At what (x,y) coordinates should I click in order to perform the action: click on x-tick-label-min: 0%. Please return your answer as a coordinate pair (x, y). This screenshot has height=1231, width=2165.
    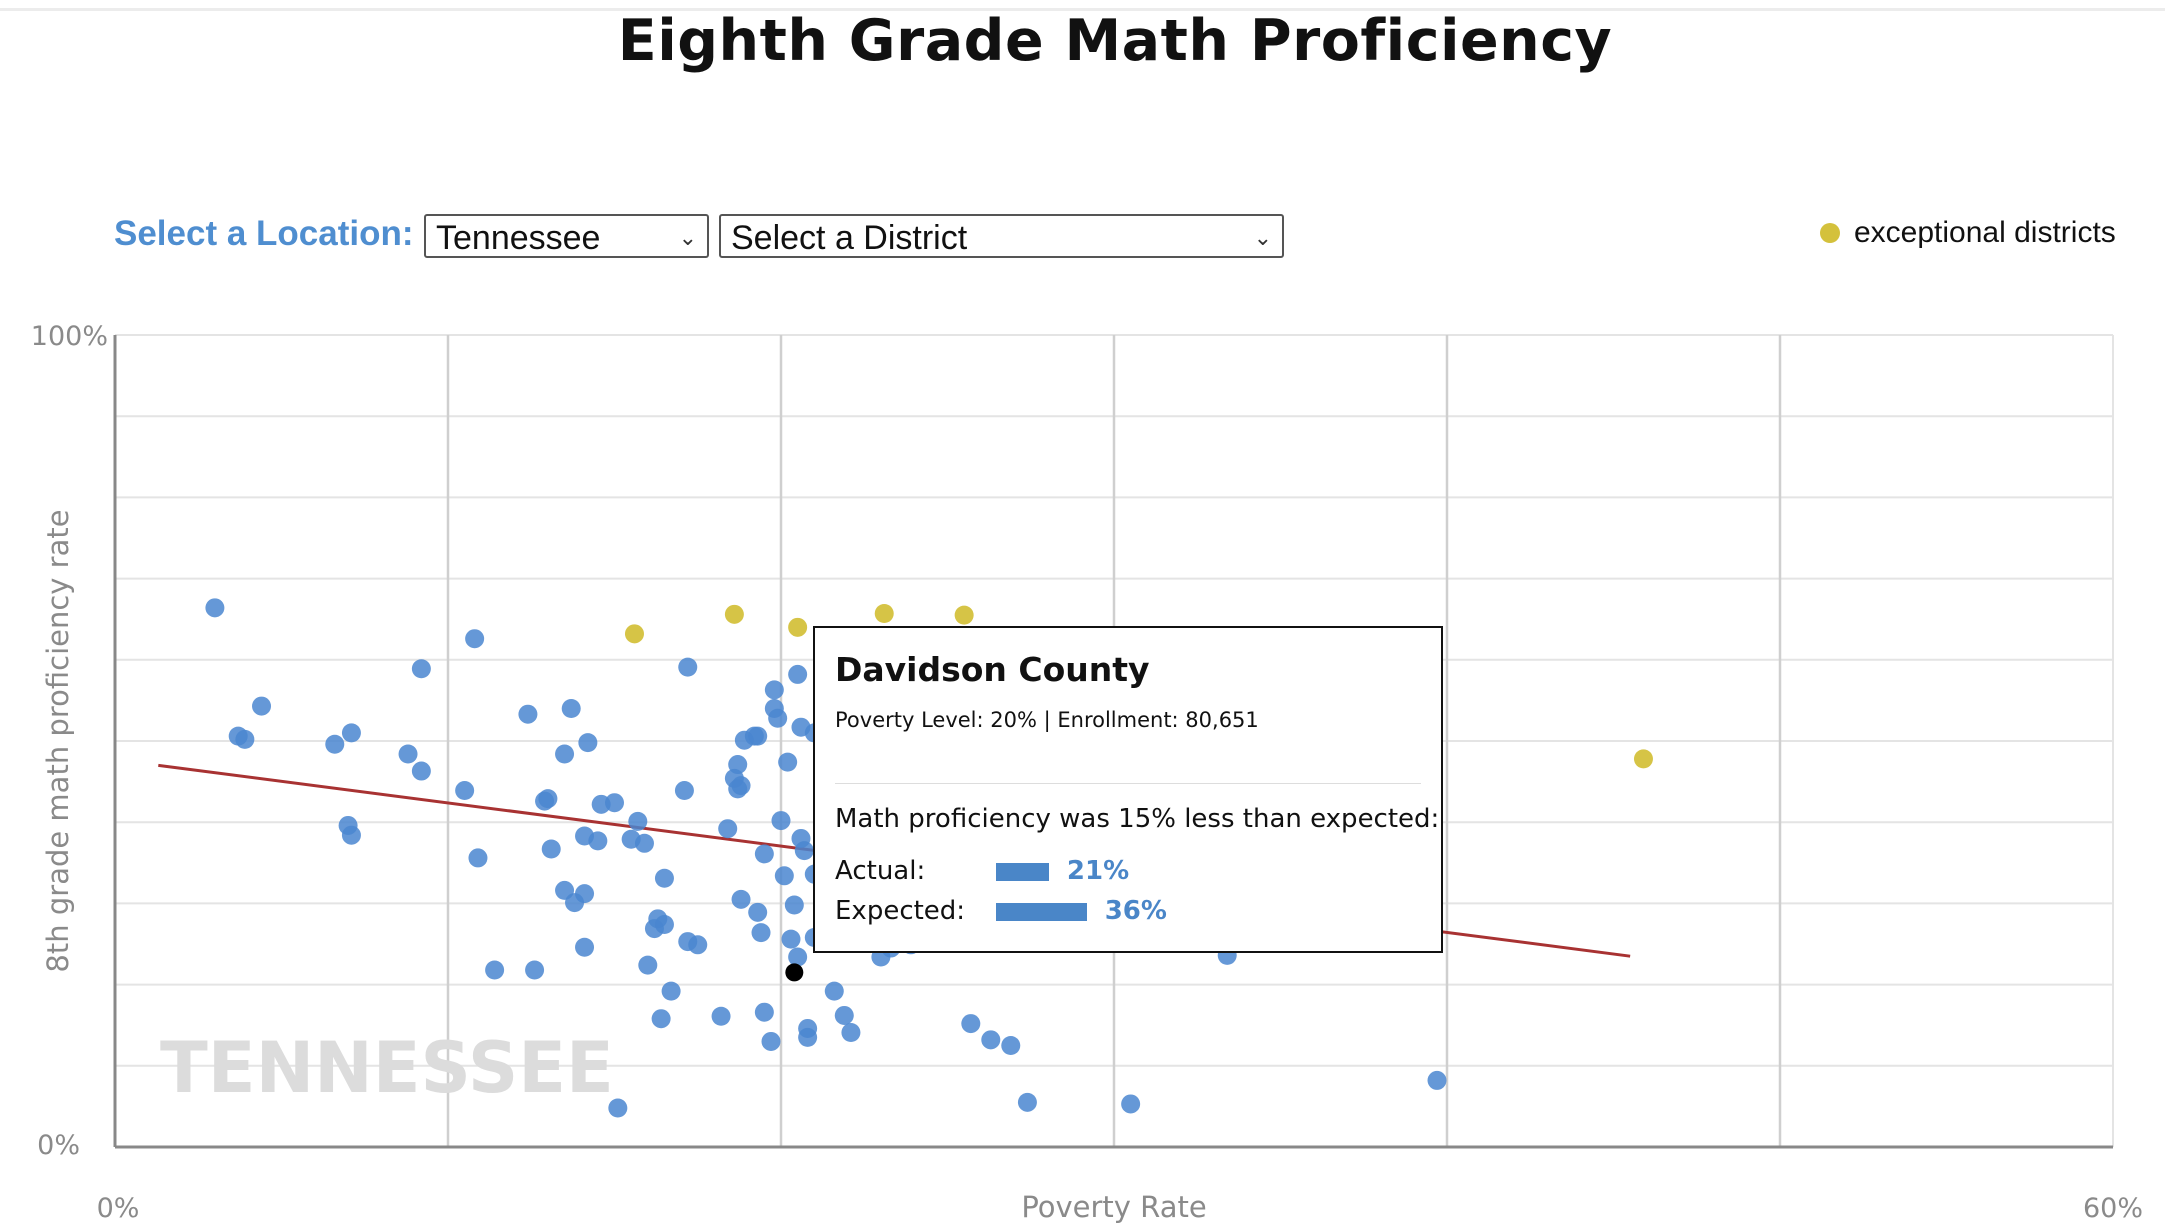
    Looking at the image, I should click on (118, 1208).